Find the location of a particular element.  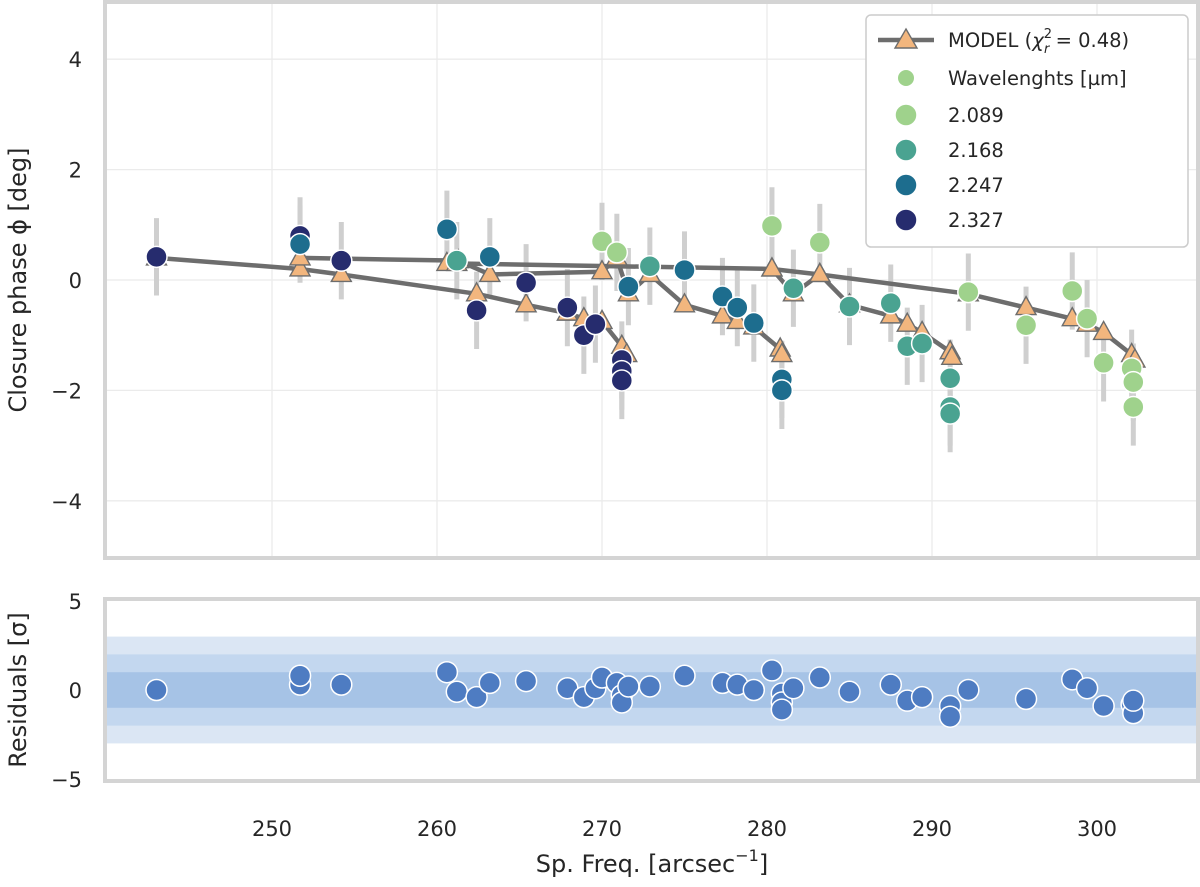

legend-label-2327: 2.327 is located at coordinates (976, 220).